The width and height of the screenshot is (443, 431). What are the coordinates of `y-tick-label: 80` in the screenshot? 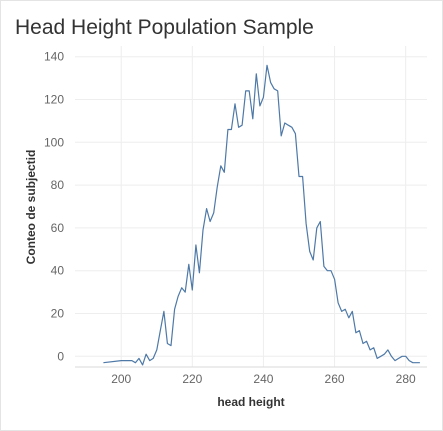 It's located at (58, 185).